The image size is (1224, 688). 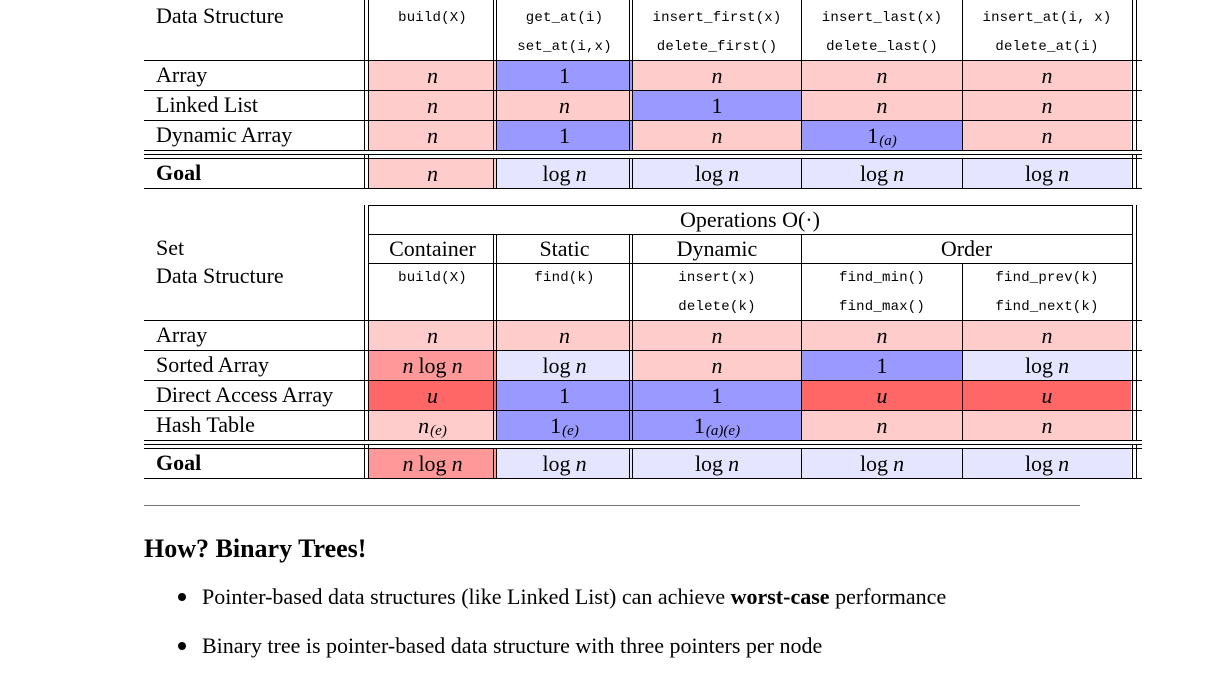 What do you see at coordinates (882, 46) in the screenshot?
I see `operation-name: delete_last()` at bounding box center [882, 46].